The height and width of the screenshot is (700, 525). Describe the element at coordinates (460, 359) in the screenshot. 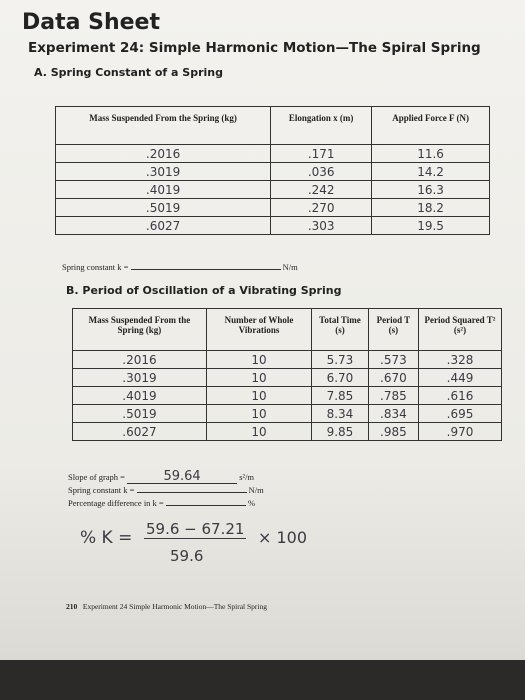

I see `cell: .328` at that location.